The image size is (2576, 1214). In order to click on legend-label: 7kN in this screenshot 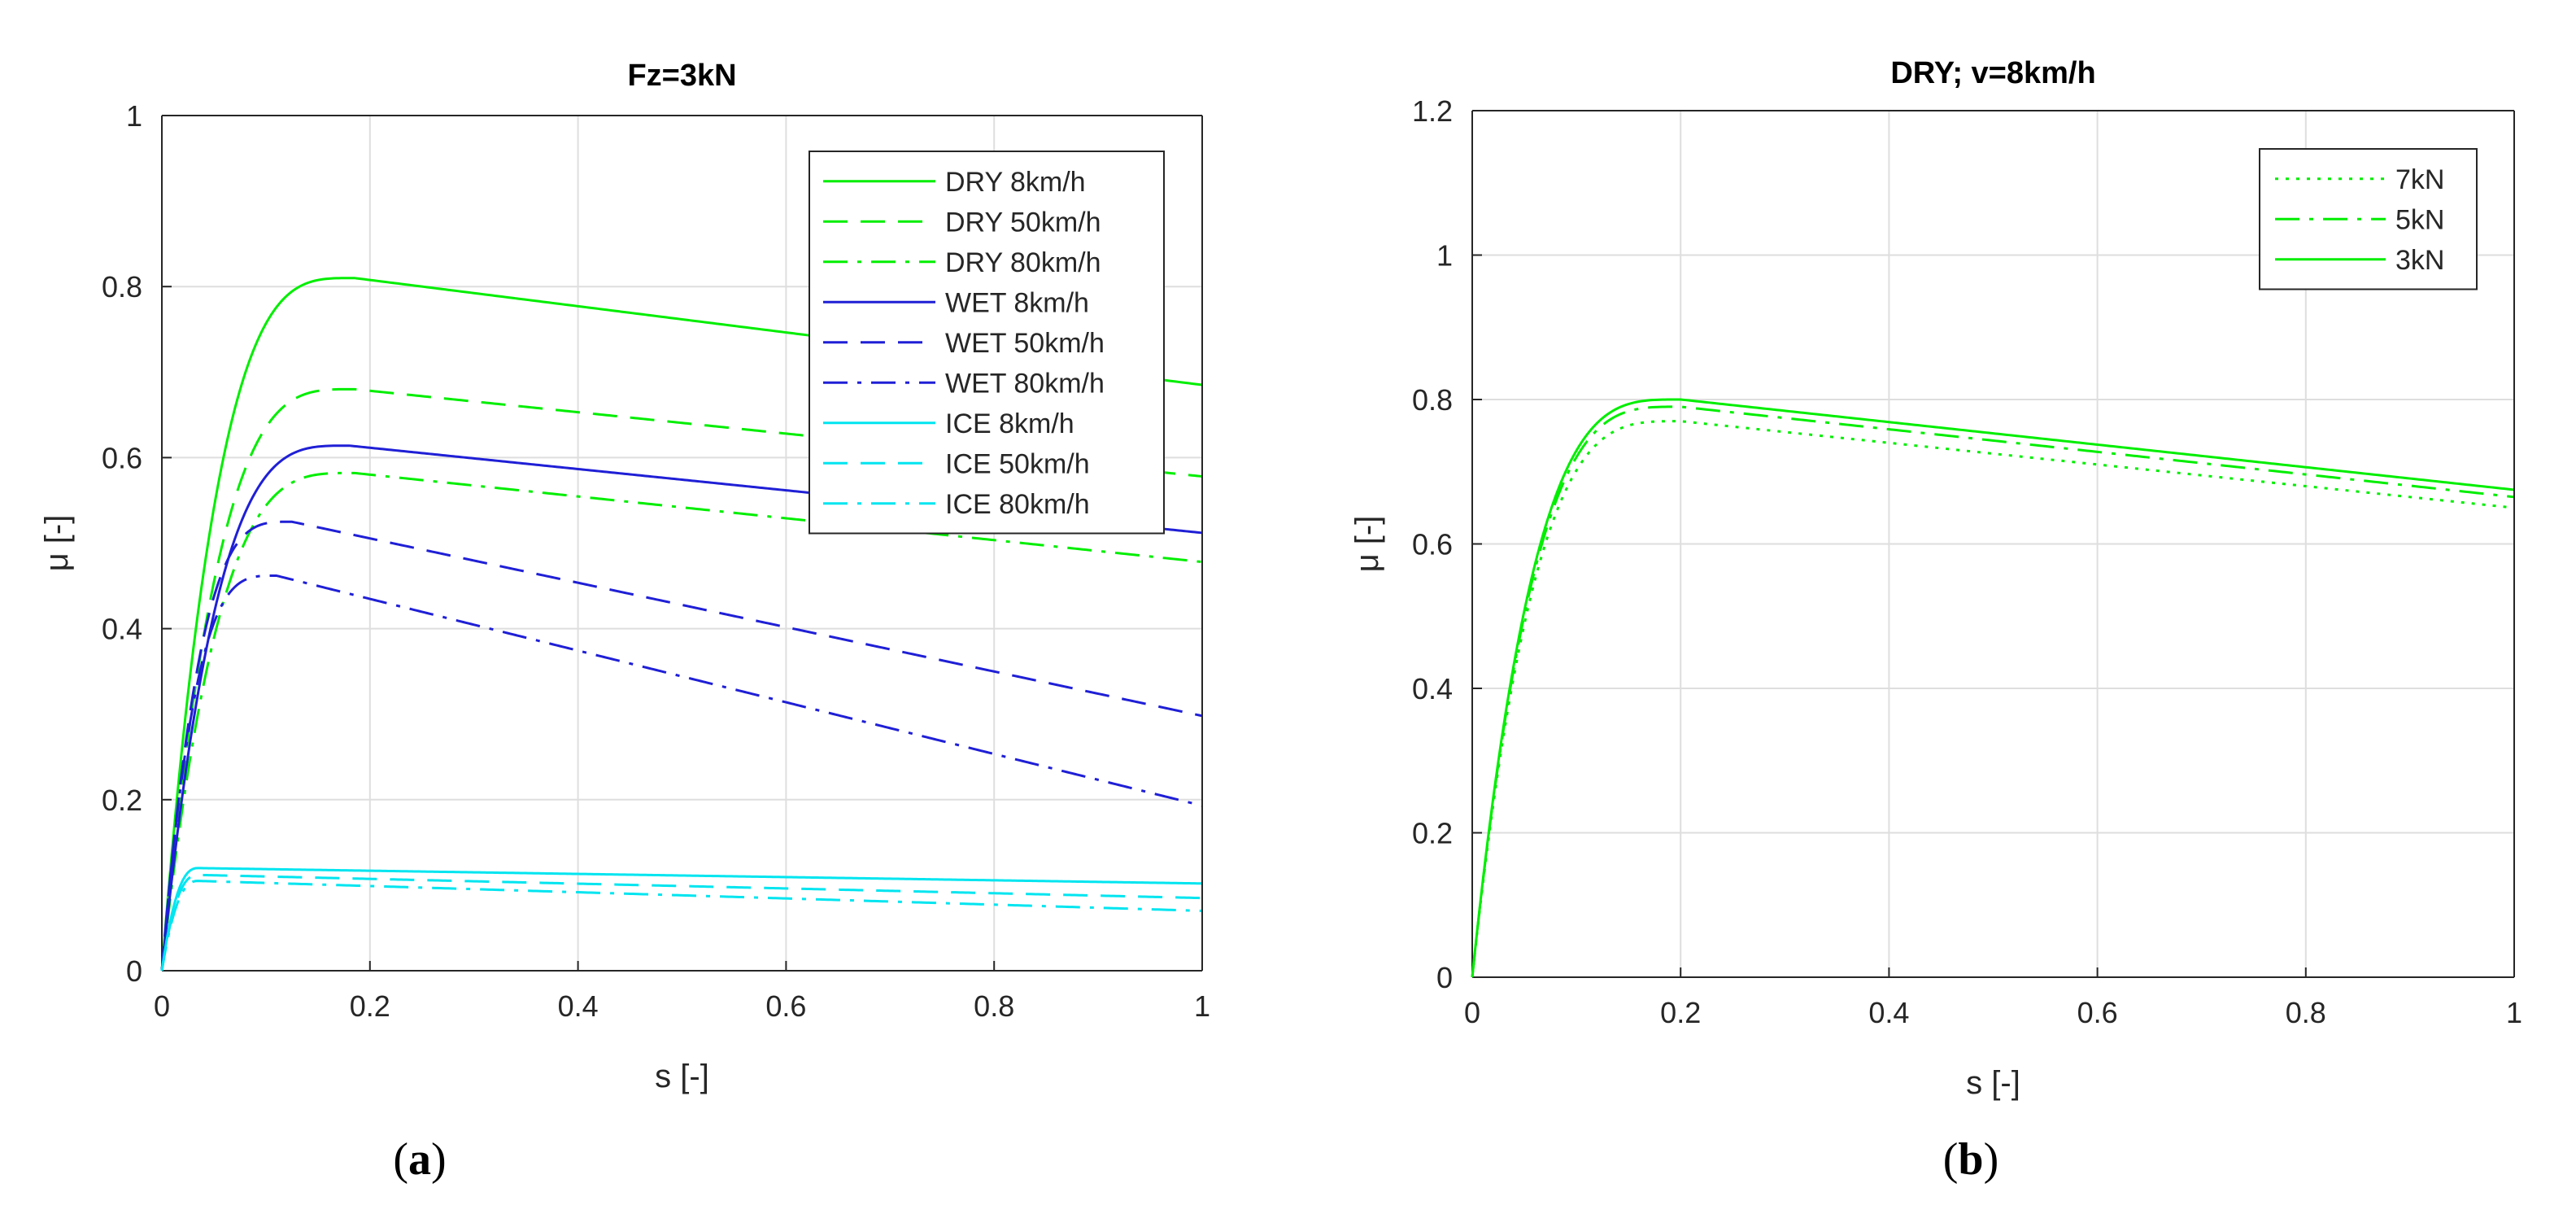, I will do `click(2419, 179)`.